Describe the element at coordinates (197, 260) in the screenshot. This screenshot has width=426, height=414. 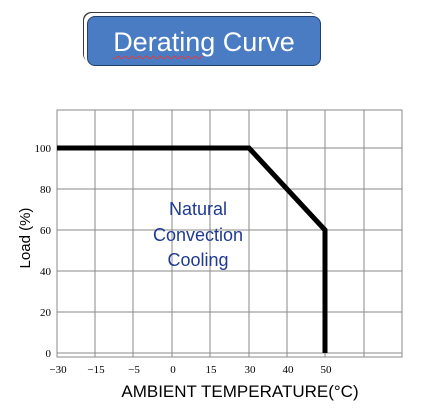
I see `annotation-line-3: Cooling` at that location.